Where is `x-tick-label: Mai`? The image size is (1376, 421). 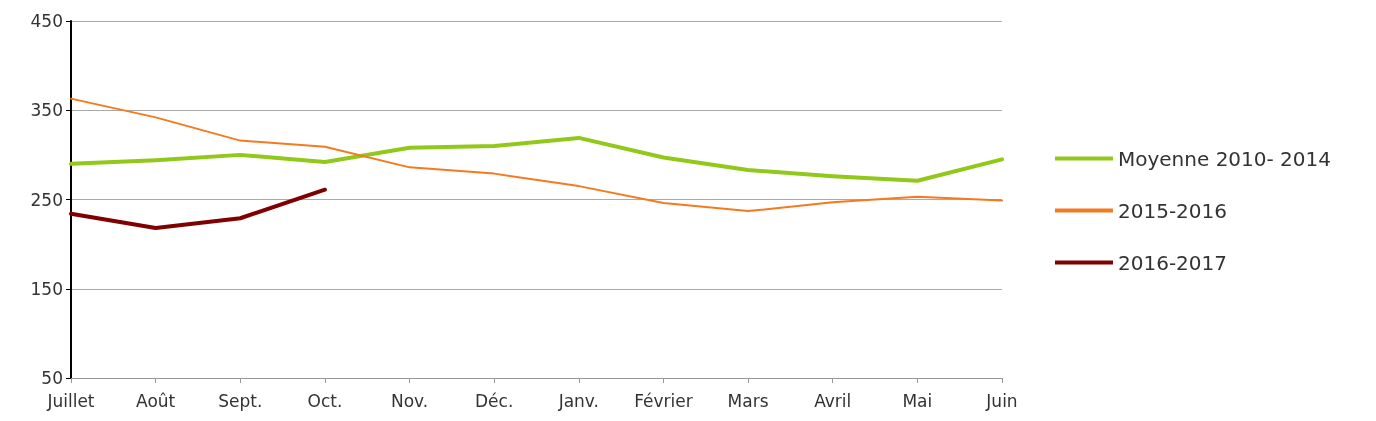 x-tick-label: Mai is located at coordinates (917, 400).